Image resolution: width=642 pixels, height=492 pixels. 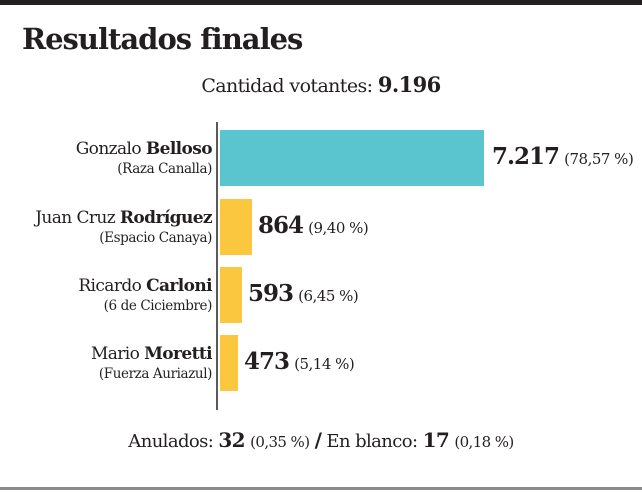 What do you see at coordinates (484, 442) in the screenshot?
I see `blank-percent: (0,18 %)` at bounding box center [484, 442].